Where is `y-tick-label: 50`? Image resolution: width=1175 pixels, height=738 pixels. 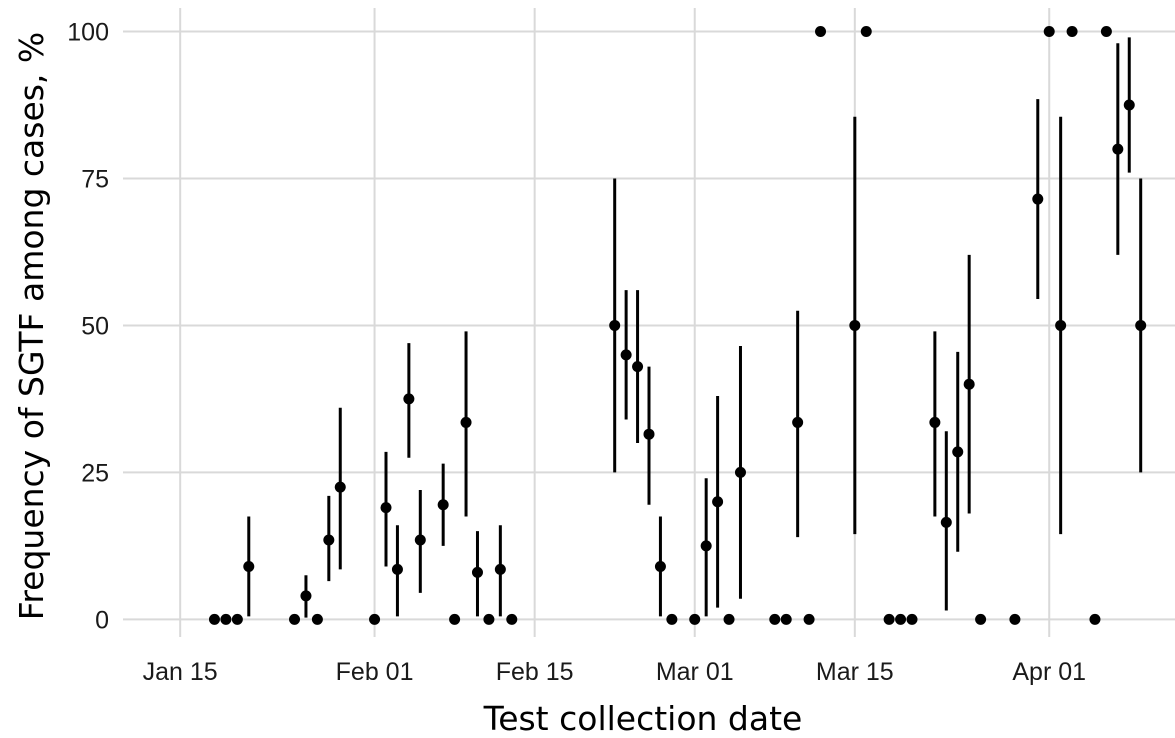 y-tick-label: 50 is located at coordinates (95, 326).